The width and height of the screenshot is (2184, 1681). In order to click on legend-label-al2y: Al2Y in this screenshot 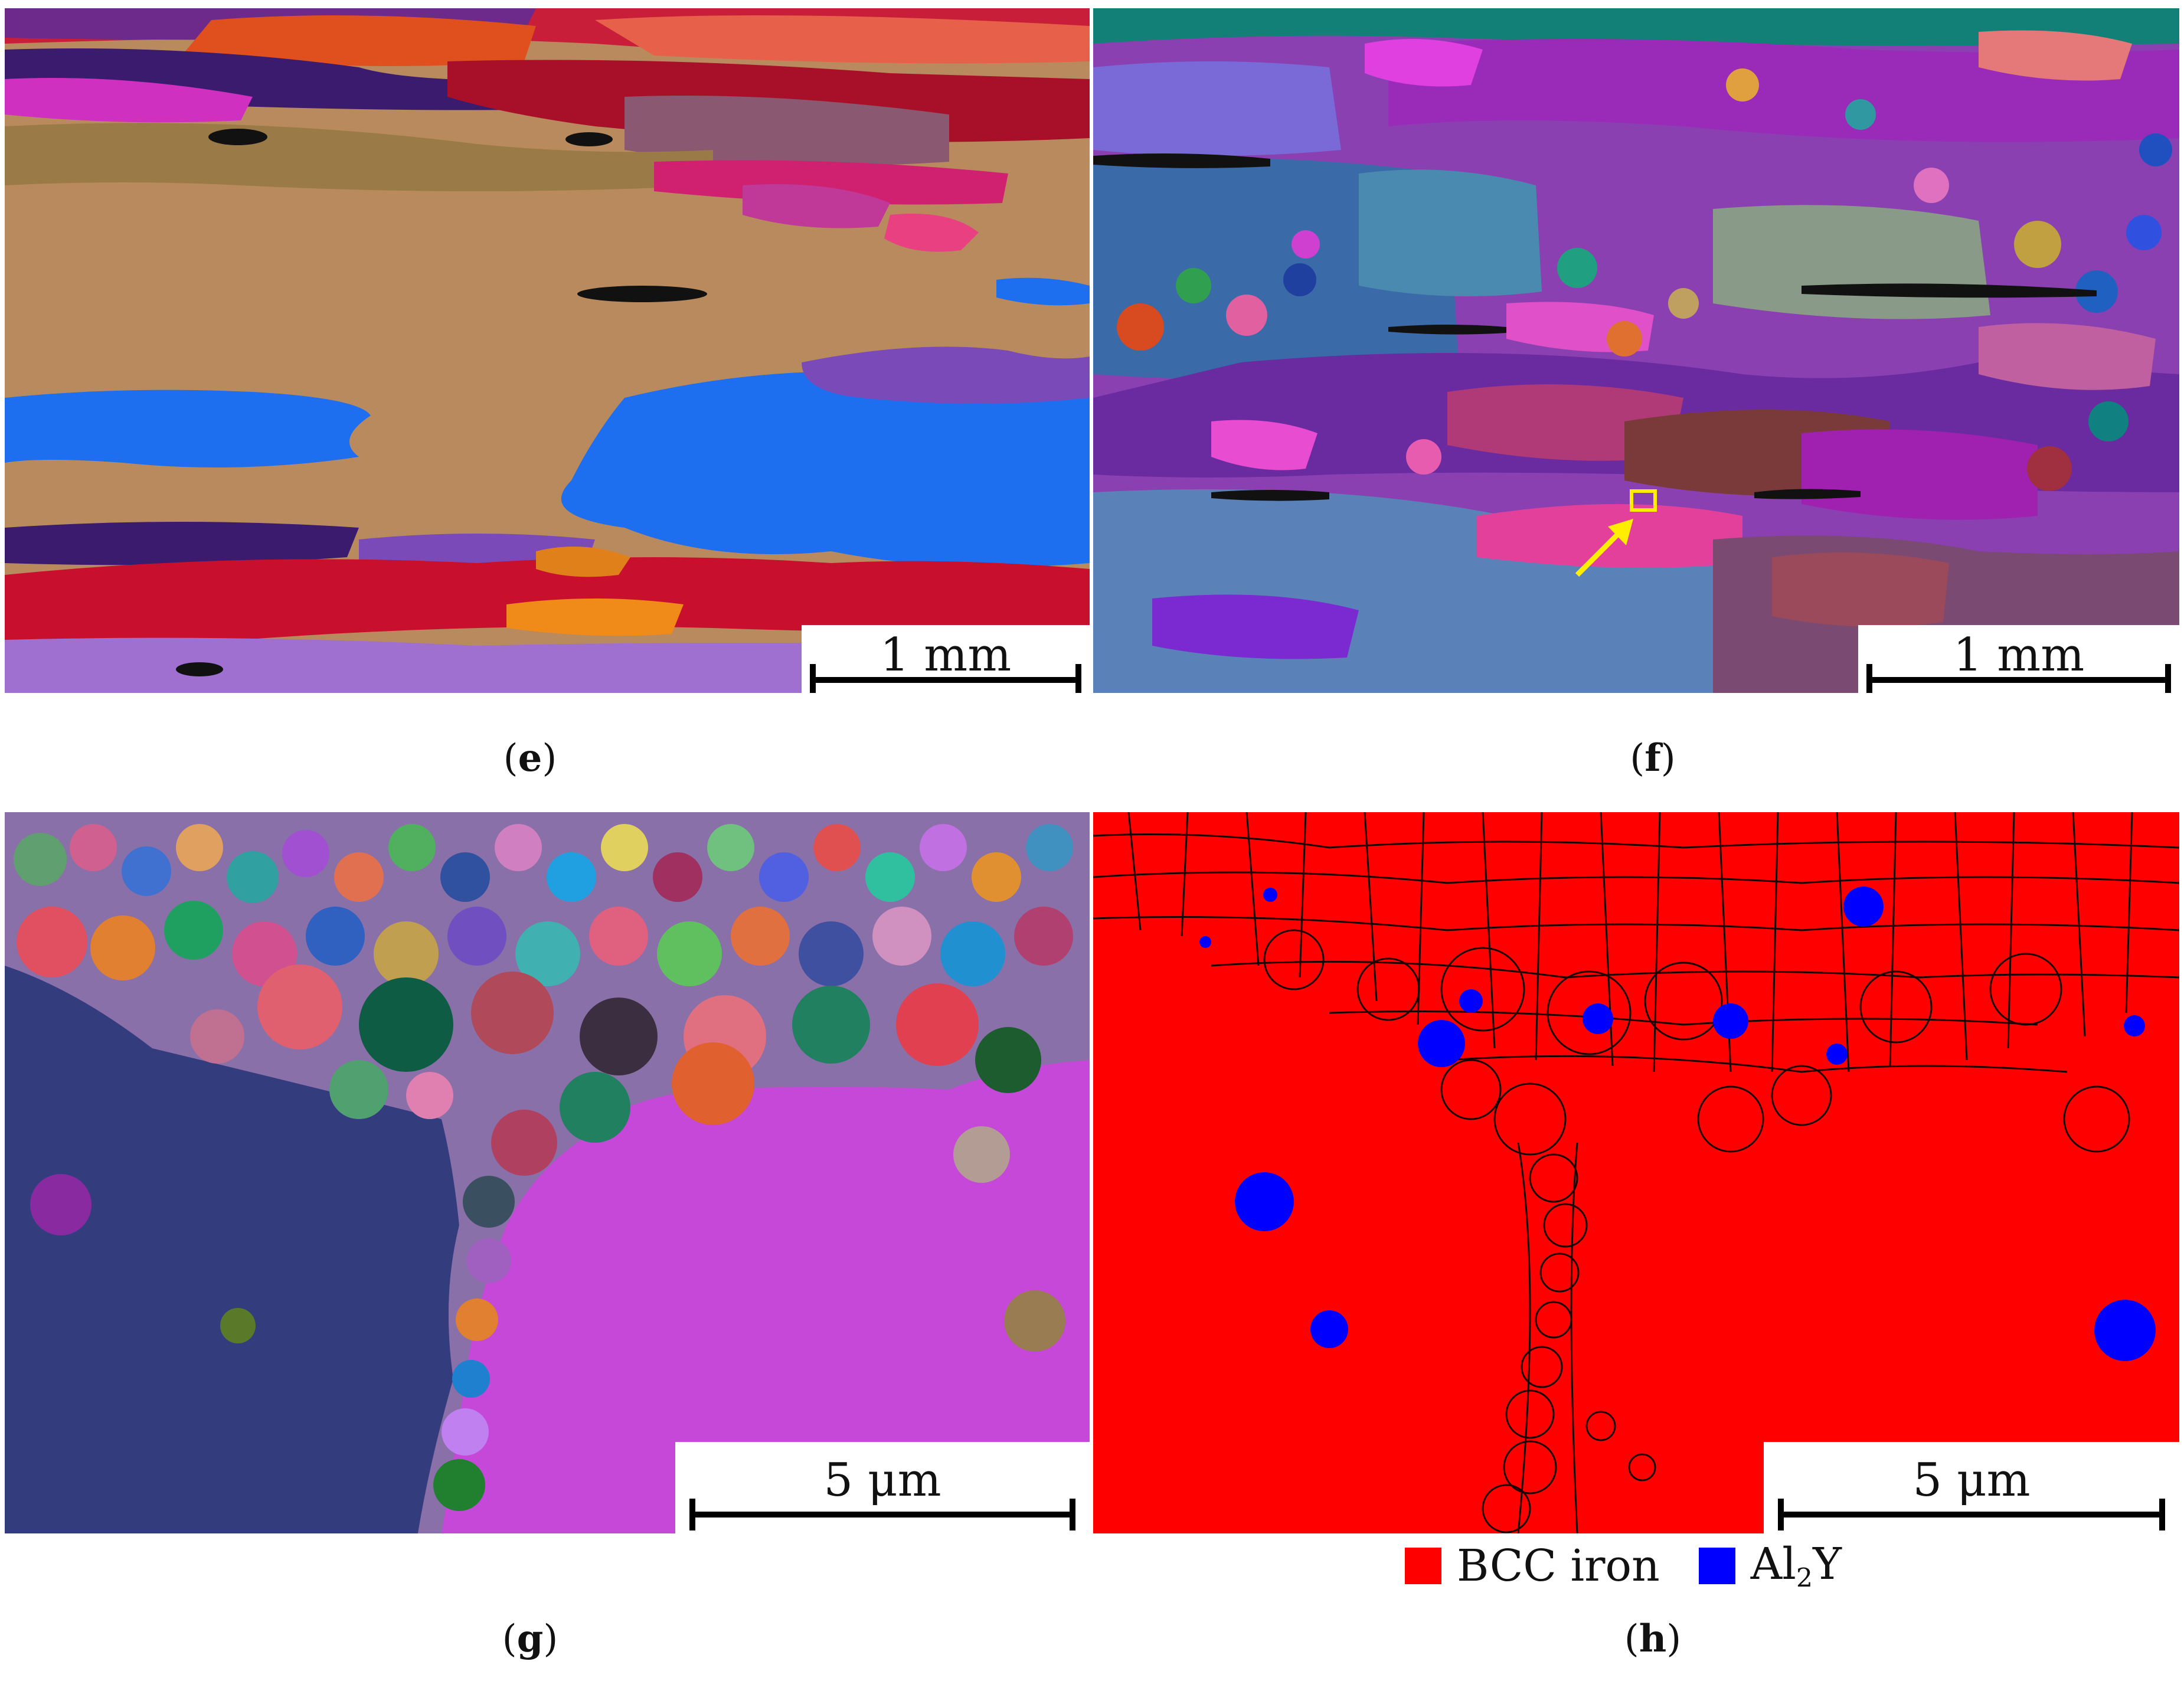, I will do `click(1796, 1566)`.